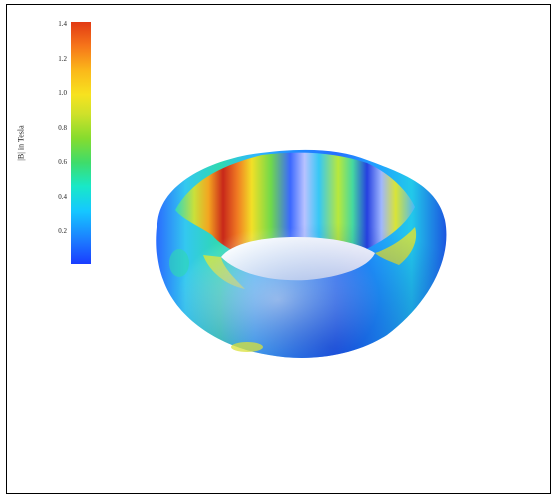  I want to click on torus-bottom-patch, so click(247, 347).